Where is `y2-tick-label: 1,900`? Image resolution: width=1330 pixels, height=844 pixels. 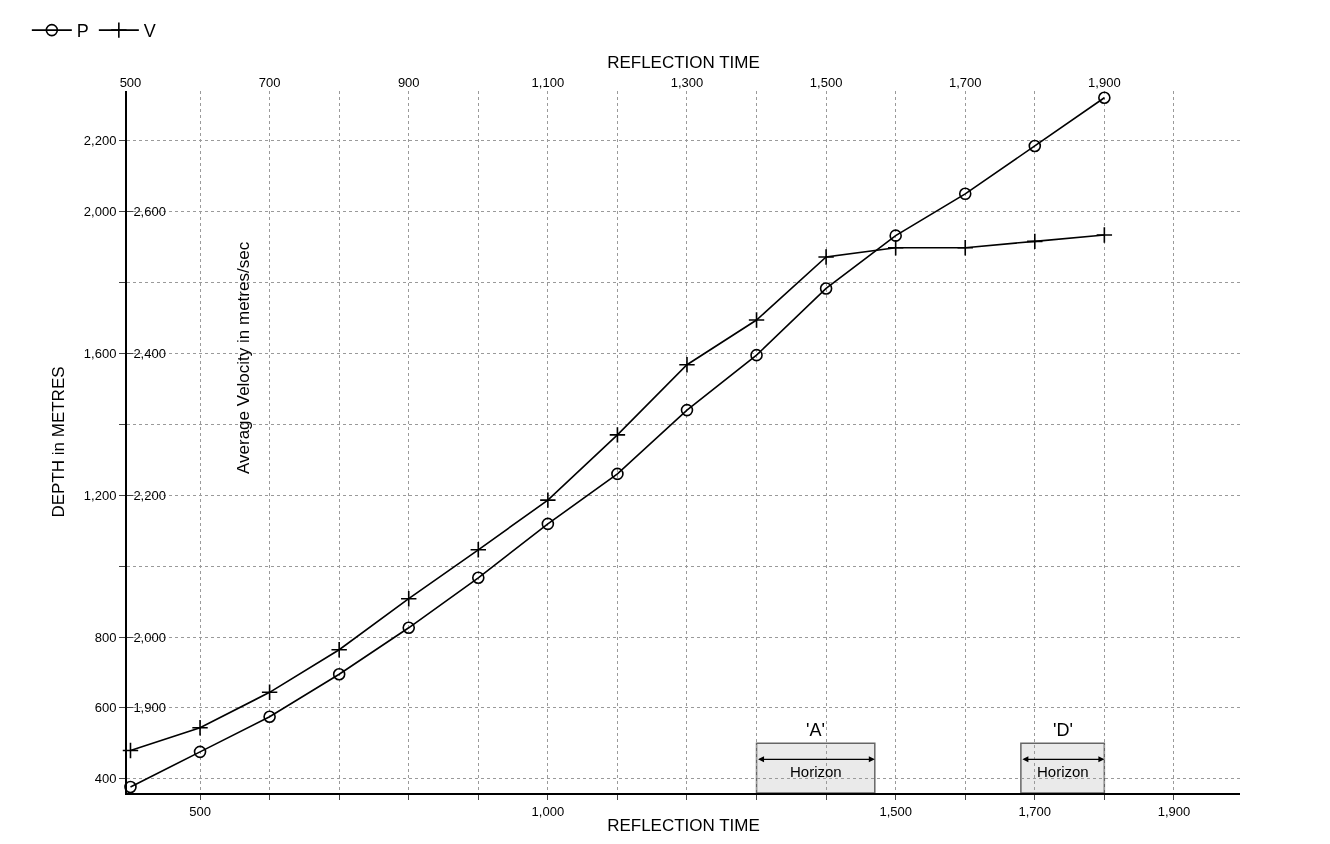 y2-tick-label: 1,900 is located at coordinates (149, 708).